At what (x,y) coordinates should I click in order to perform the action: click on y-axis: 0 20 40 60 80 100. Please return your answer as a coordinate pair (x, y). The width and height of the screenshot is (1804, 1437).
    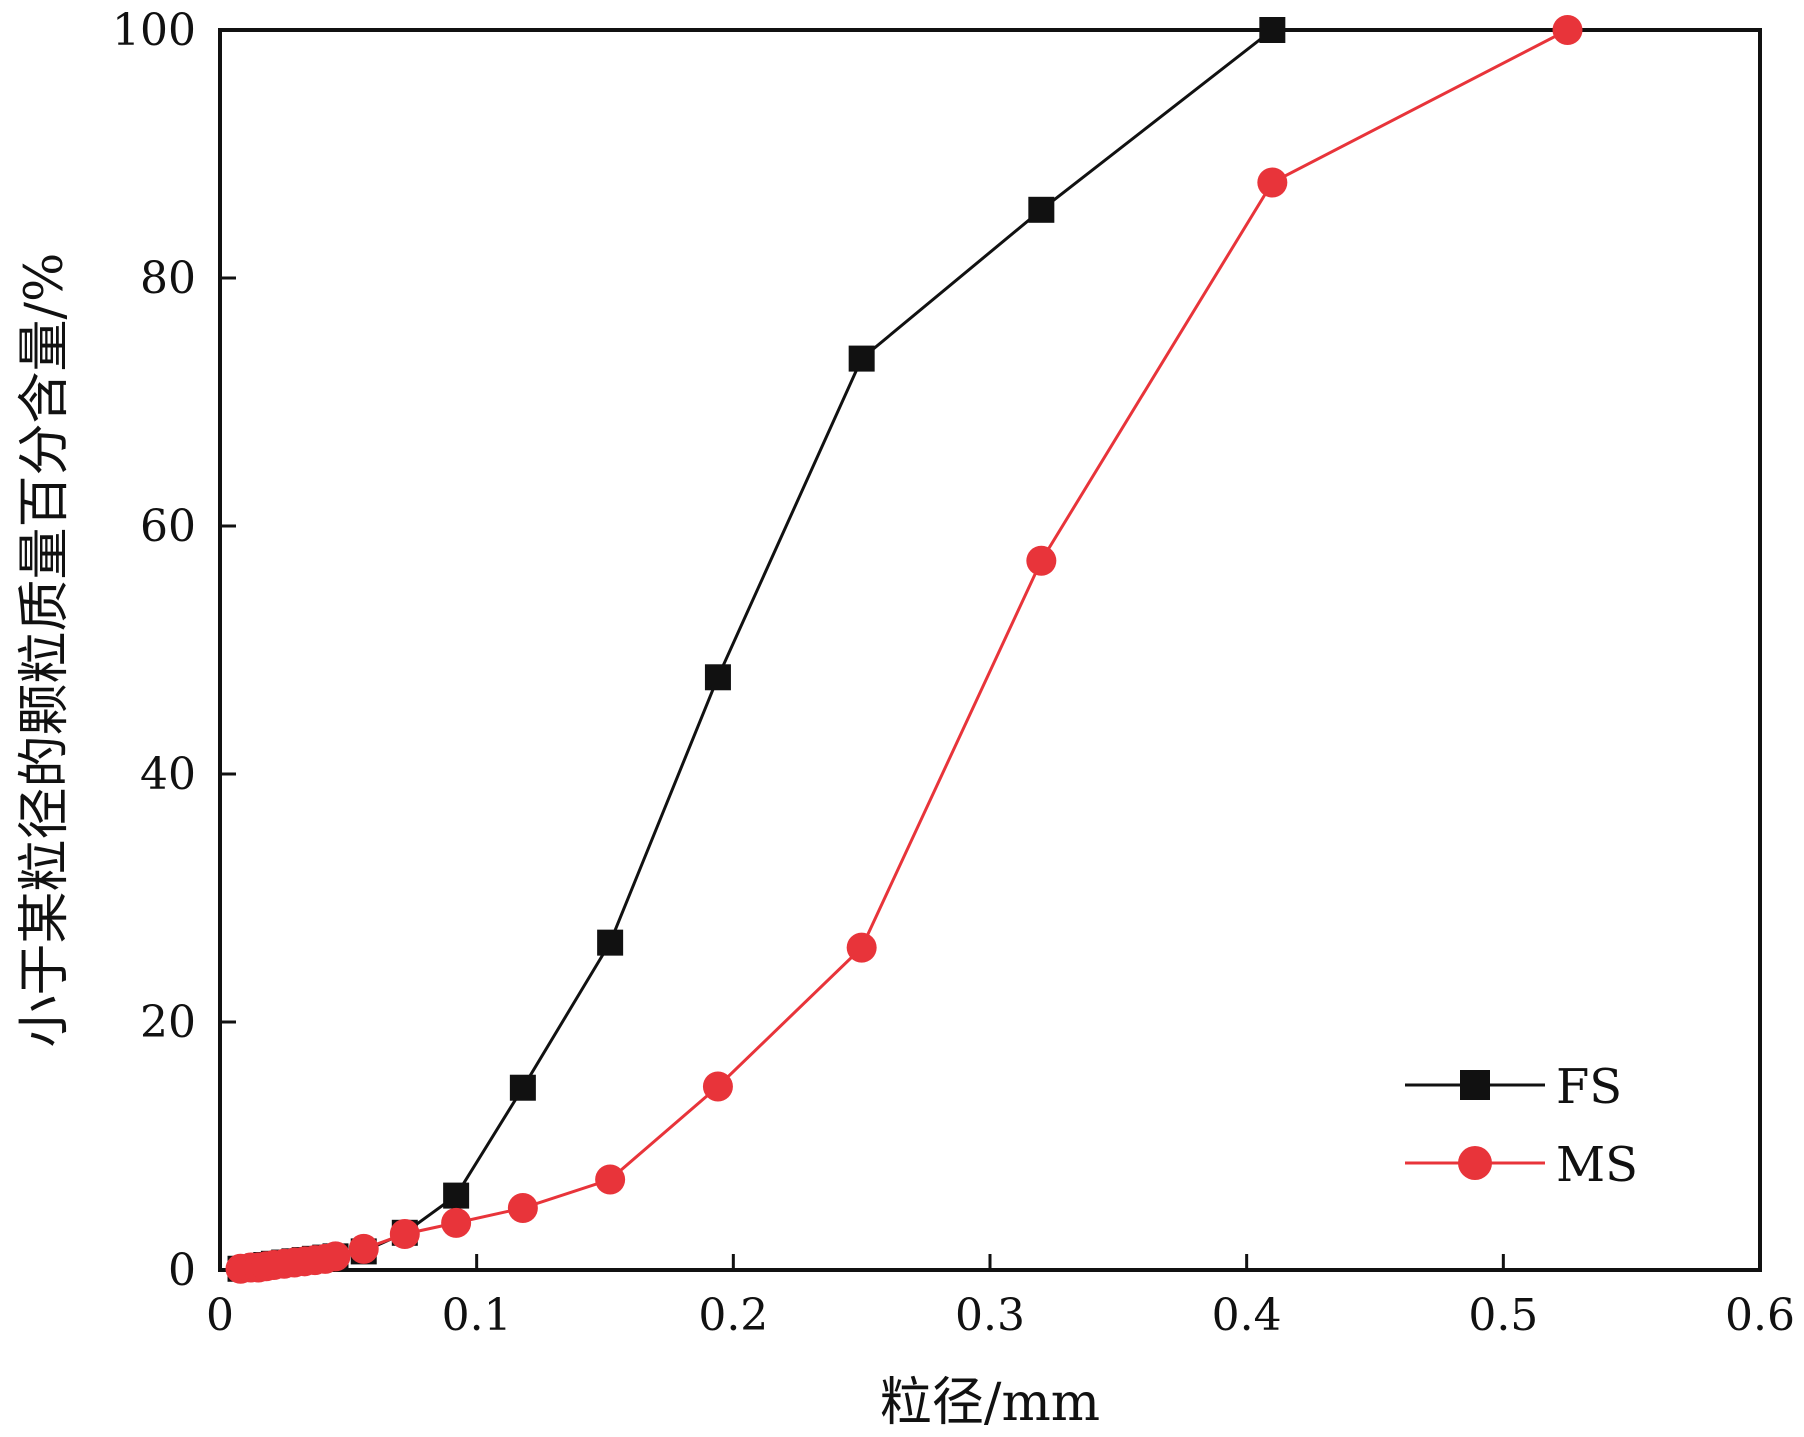
    Looking at the image, I should click on (174, 650).